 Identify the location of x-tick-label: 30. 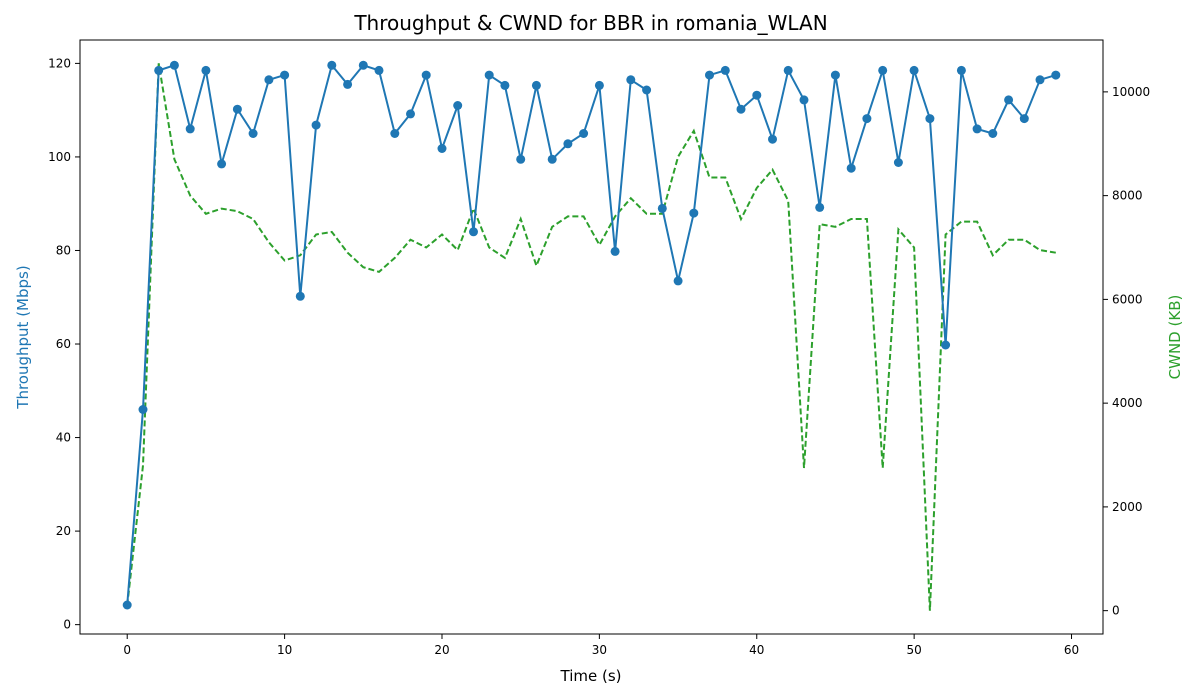
(599, 650).